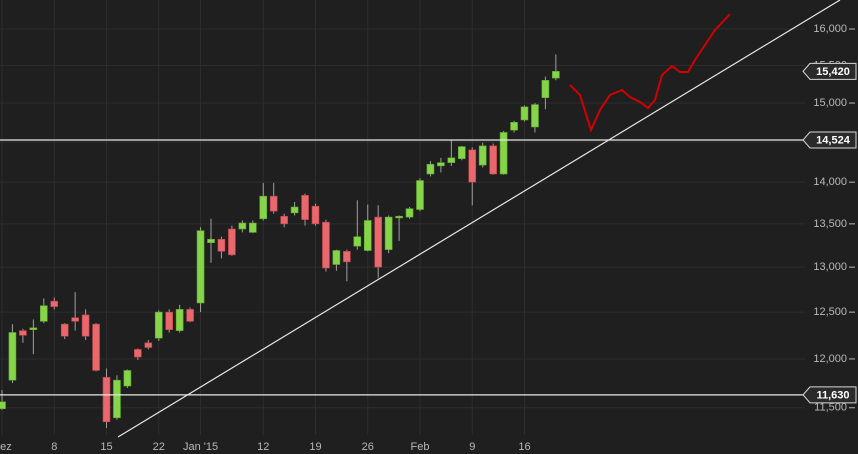  I want to click on y-tick-label: 13,500, so click(830, 224).